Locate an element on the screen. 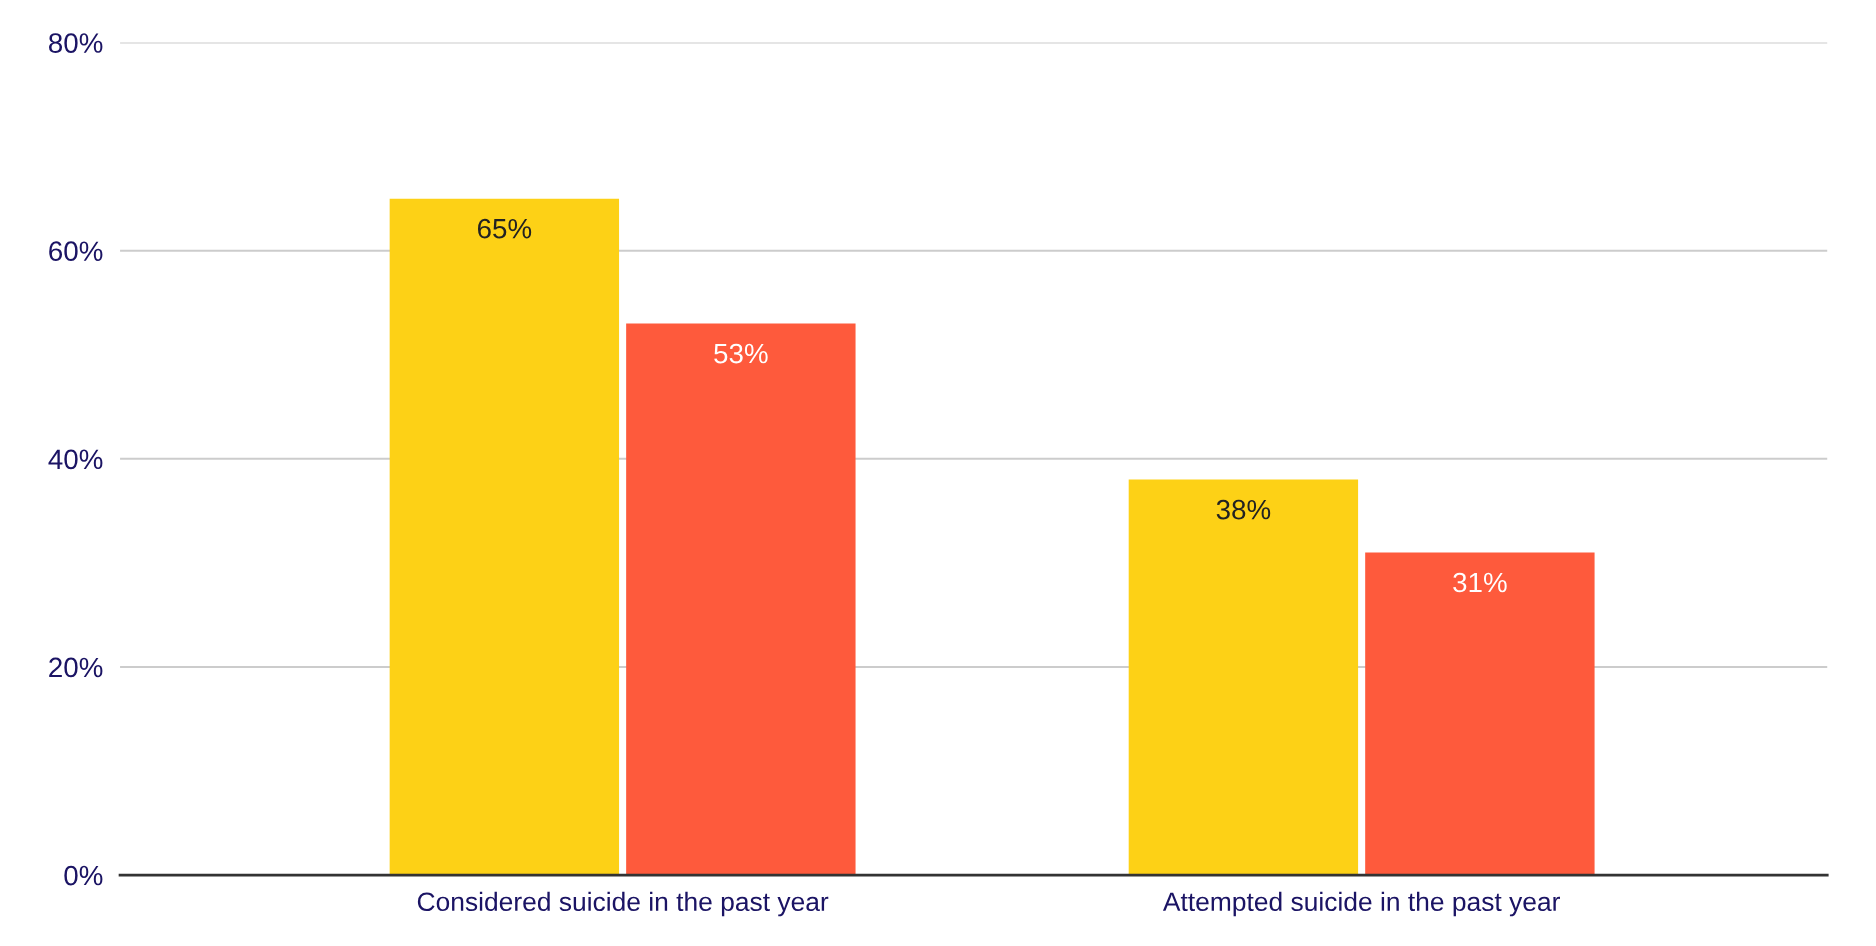  data-label: 31% is located at coordinates (1480, 582).